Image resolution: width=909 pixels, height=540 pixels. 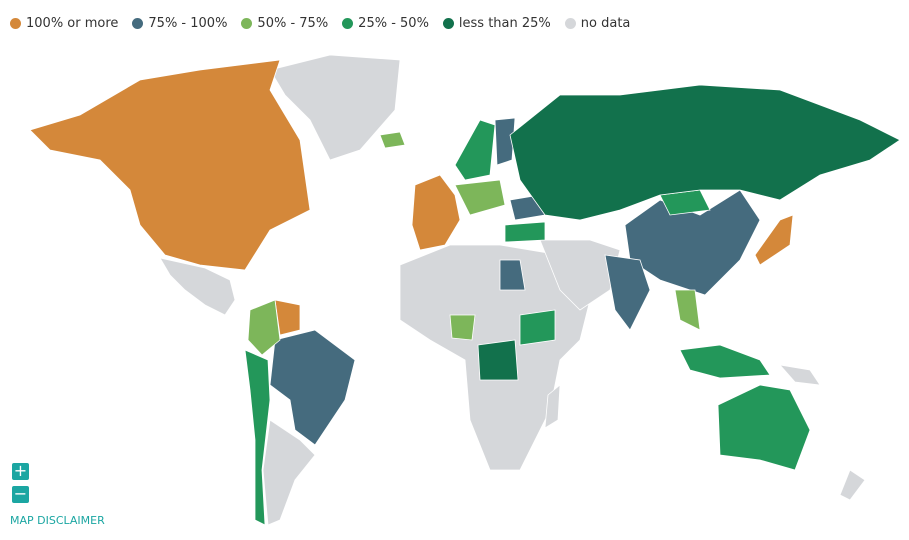 I want to click on legend-item: 50% - 75%, so click(x=284, y=23).